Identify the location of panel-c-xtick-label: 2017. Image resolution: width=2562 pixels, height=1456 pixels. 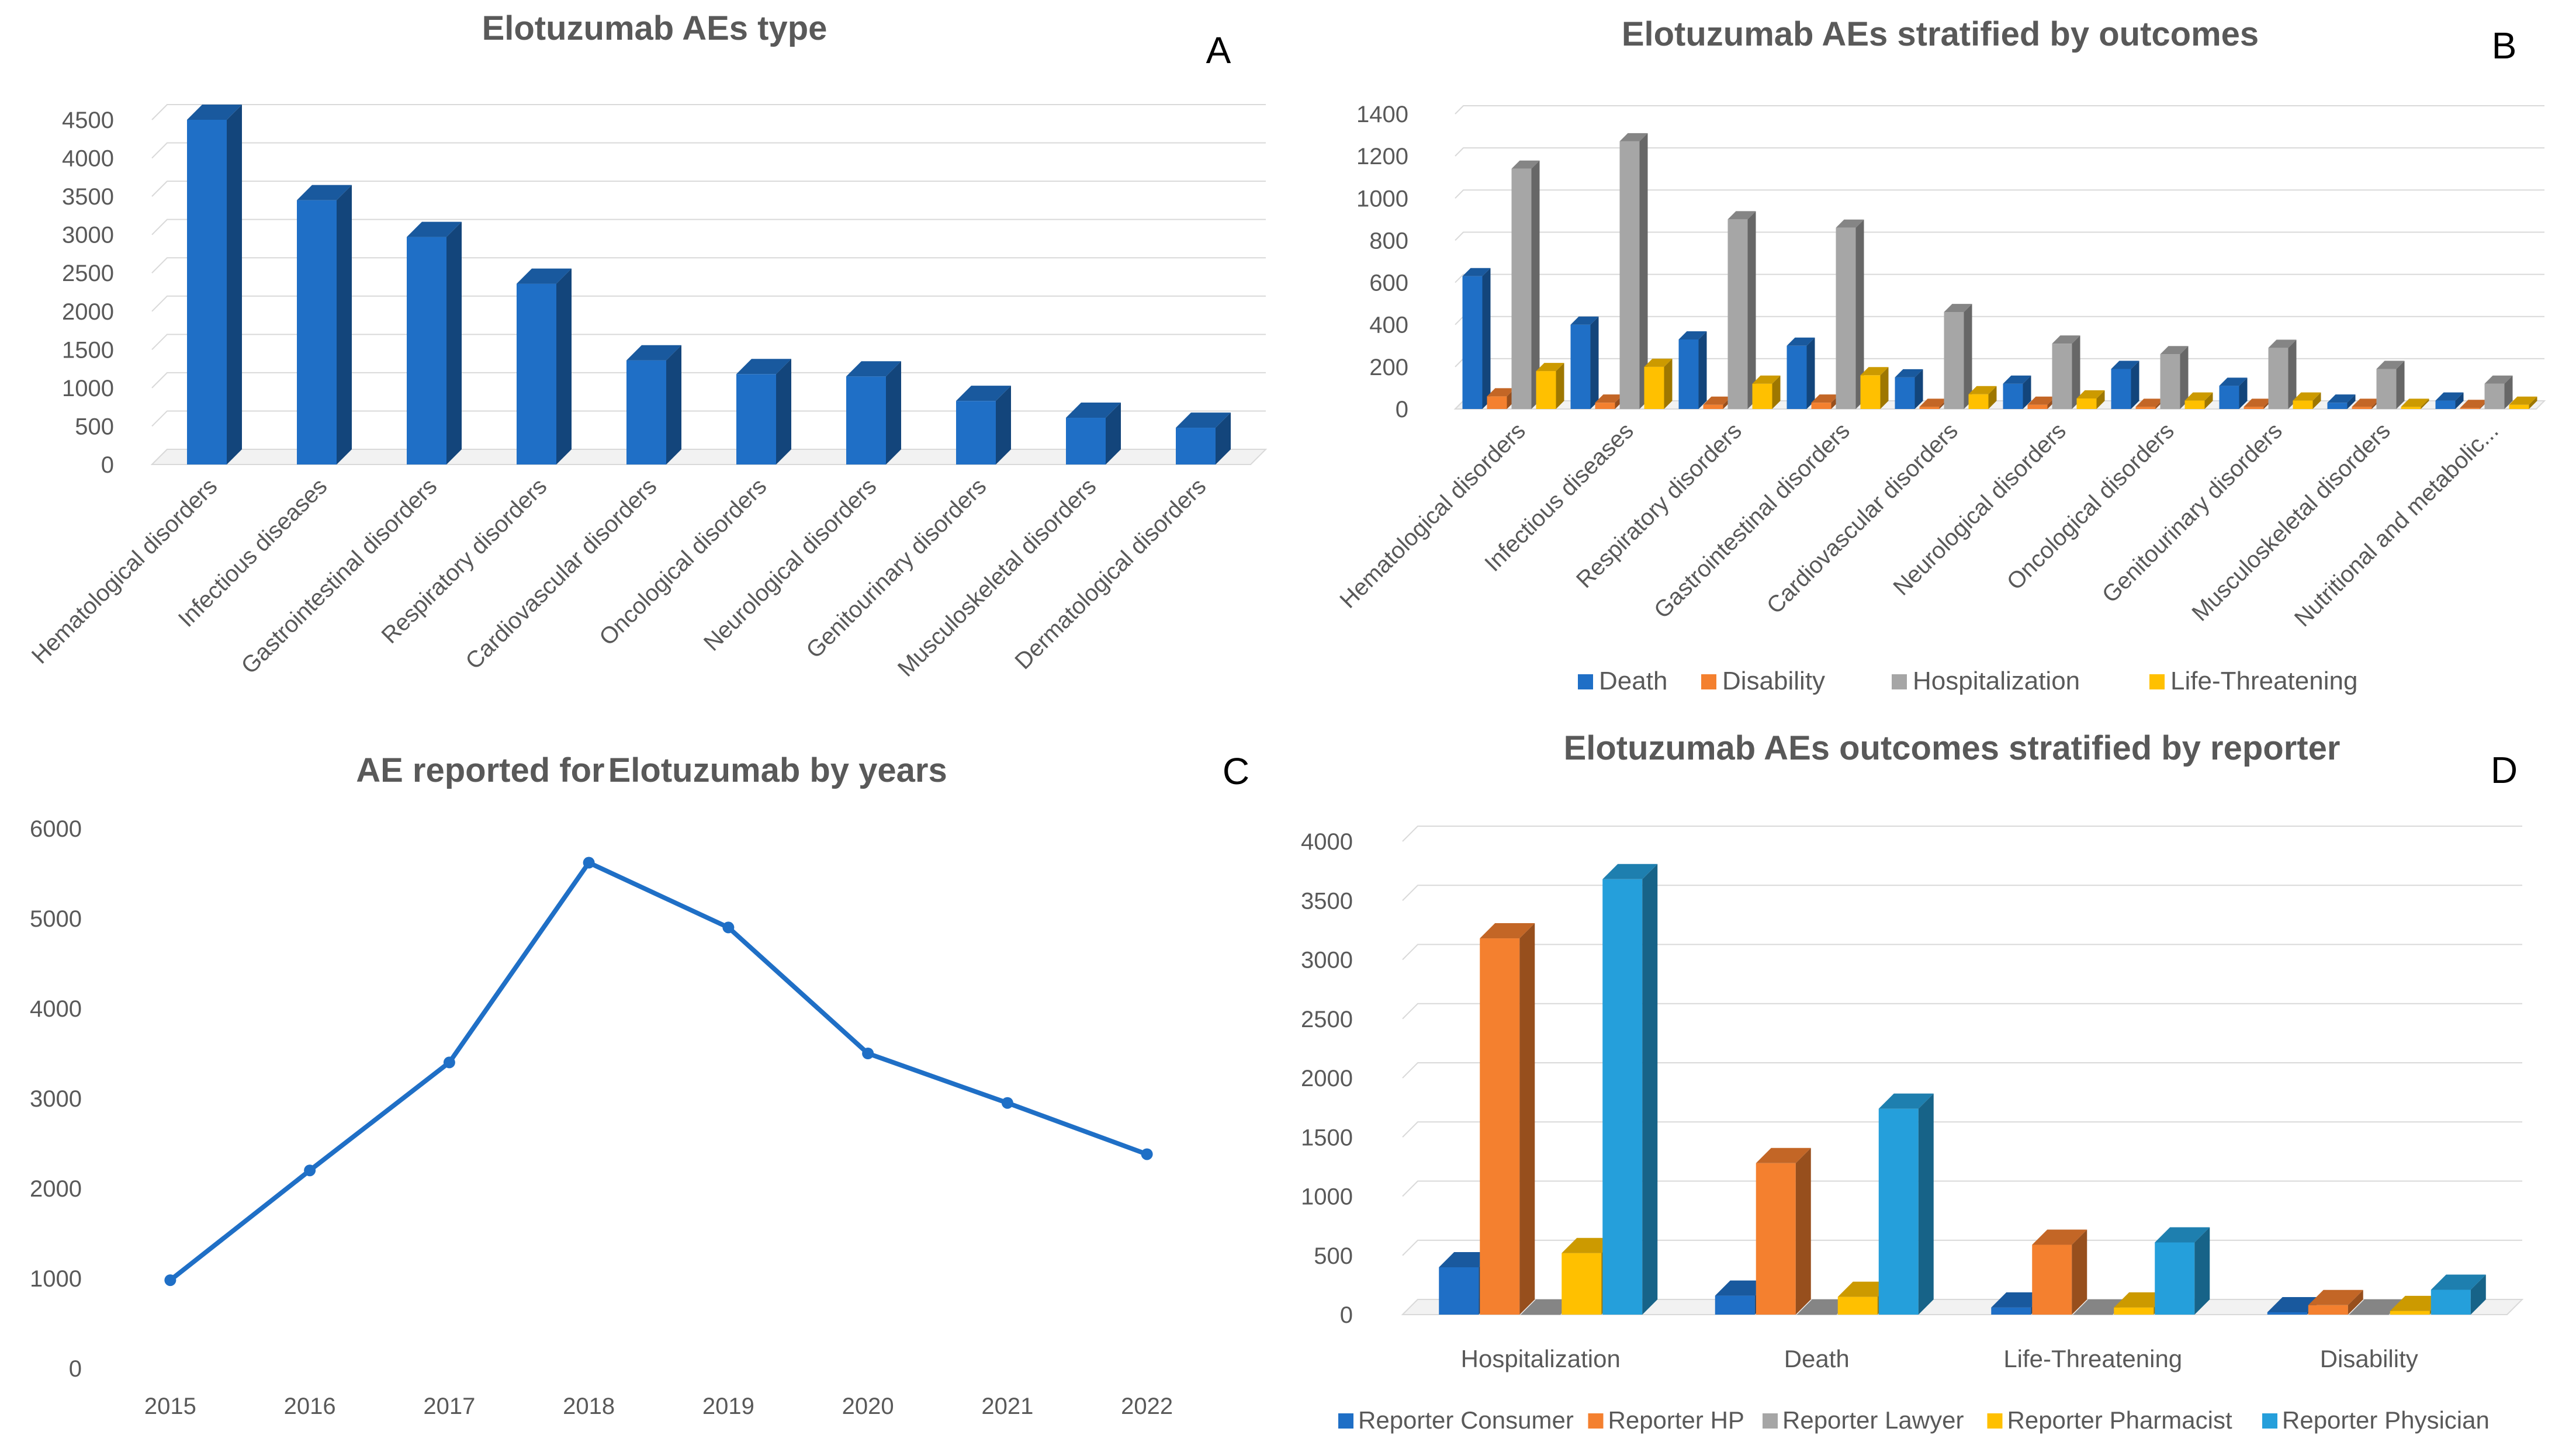
(449, 1406).